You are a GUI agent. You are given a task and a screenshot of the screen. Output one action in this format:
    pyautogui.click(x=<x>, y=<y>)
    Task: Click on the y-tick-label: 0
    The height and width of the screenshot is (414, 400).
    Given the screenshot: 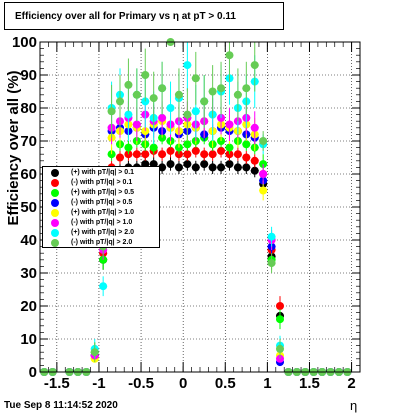 What is the action you would take?
    pyautogui.click(x=33, y=372)
    